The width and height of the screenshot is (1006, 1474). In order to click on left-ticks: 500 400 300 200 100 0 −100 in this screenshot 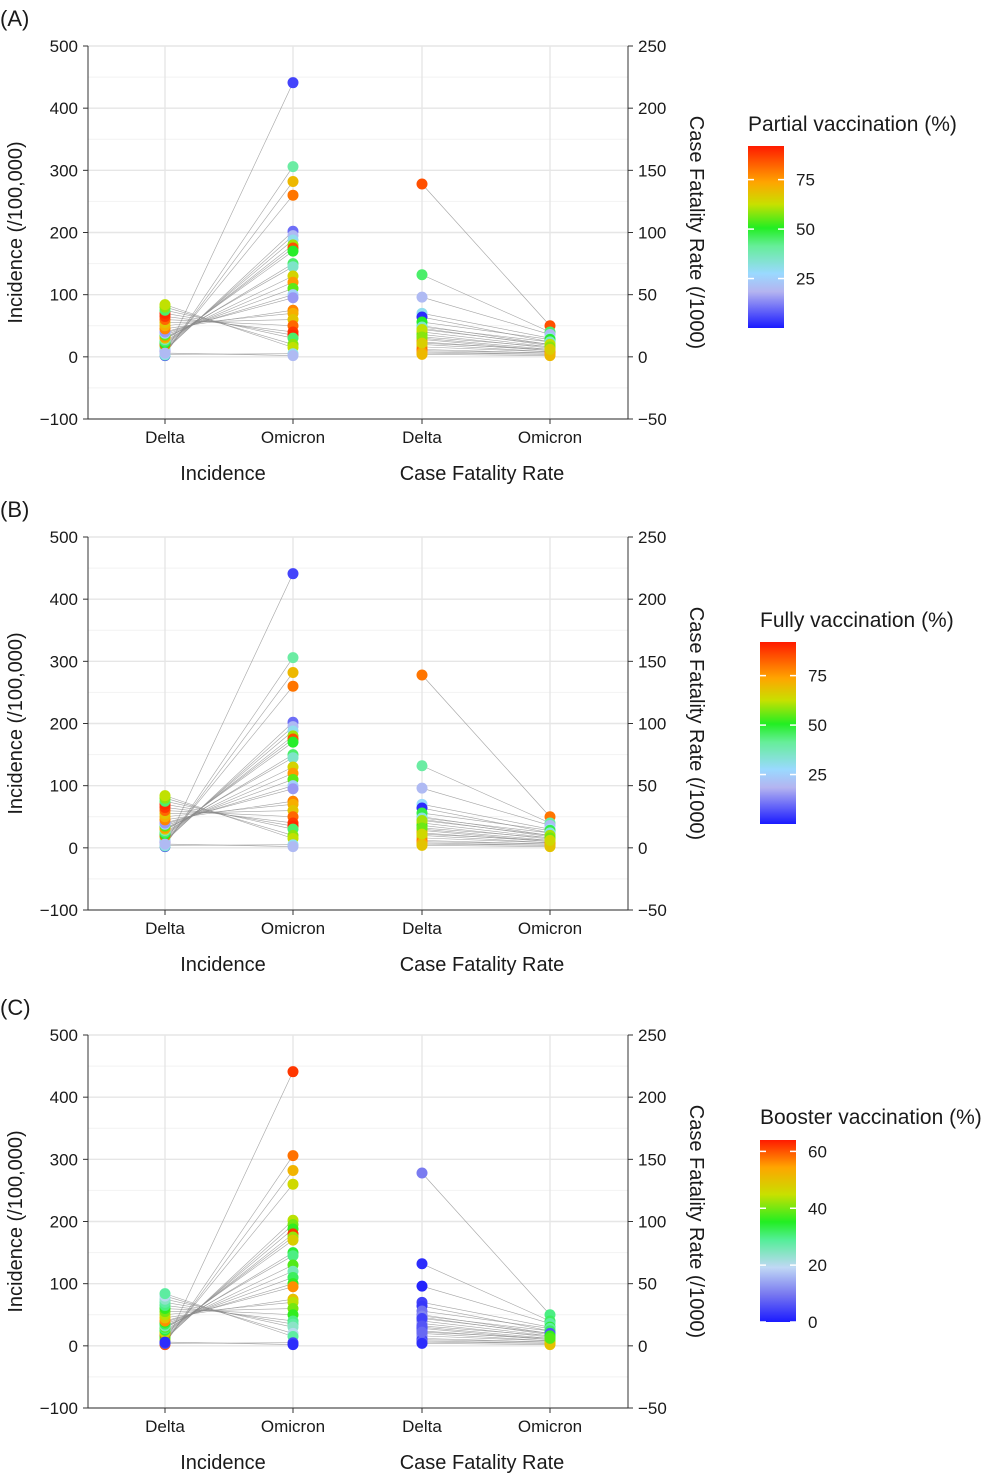, I will do `click(64, 233)`.